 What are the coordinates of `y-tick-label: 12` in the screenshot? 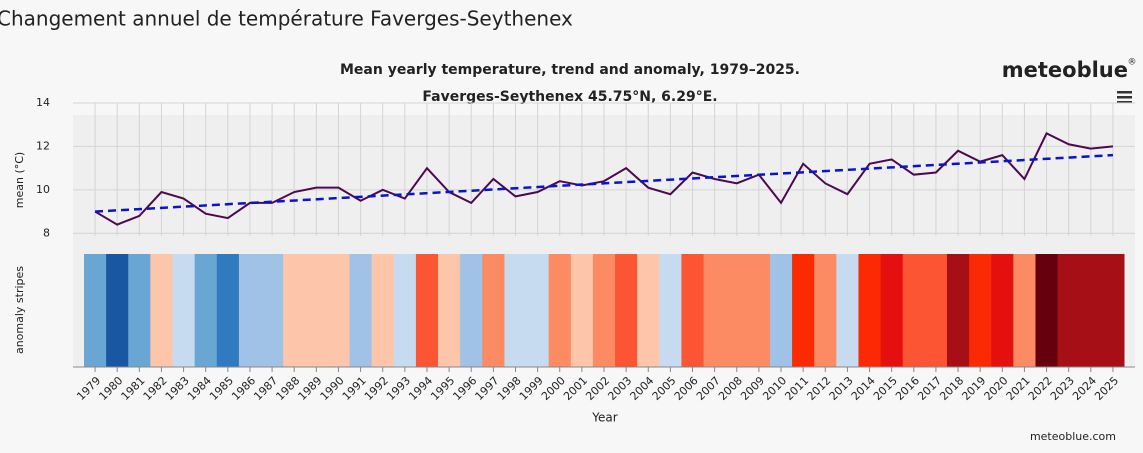 It's located at (43, 145).